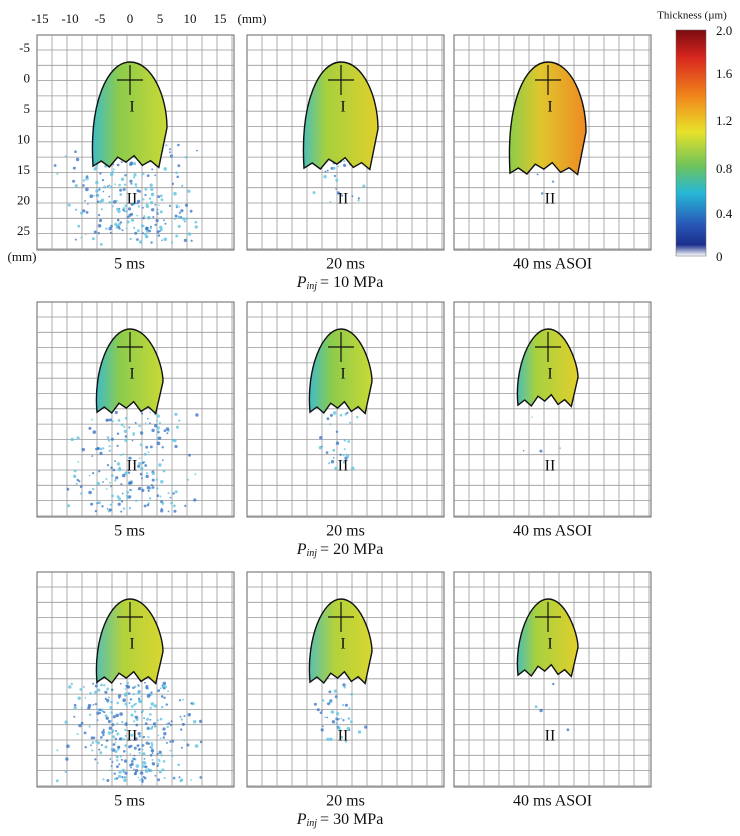  What do you see at coordinates (691, 143) in the screenshot?
I see `colorbar` at bounding box center [691, 143].